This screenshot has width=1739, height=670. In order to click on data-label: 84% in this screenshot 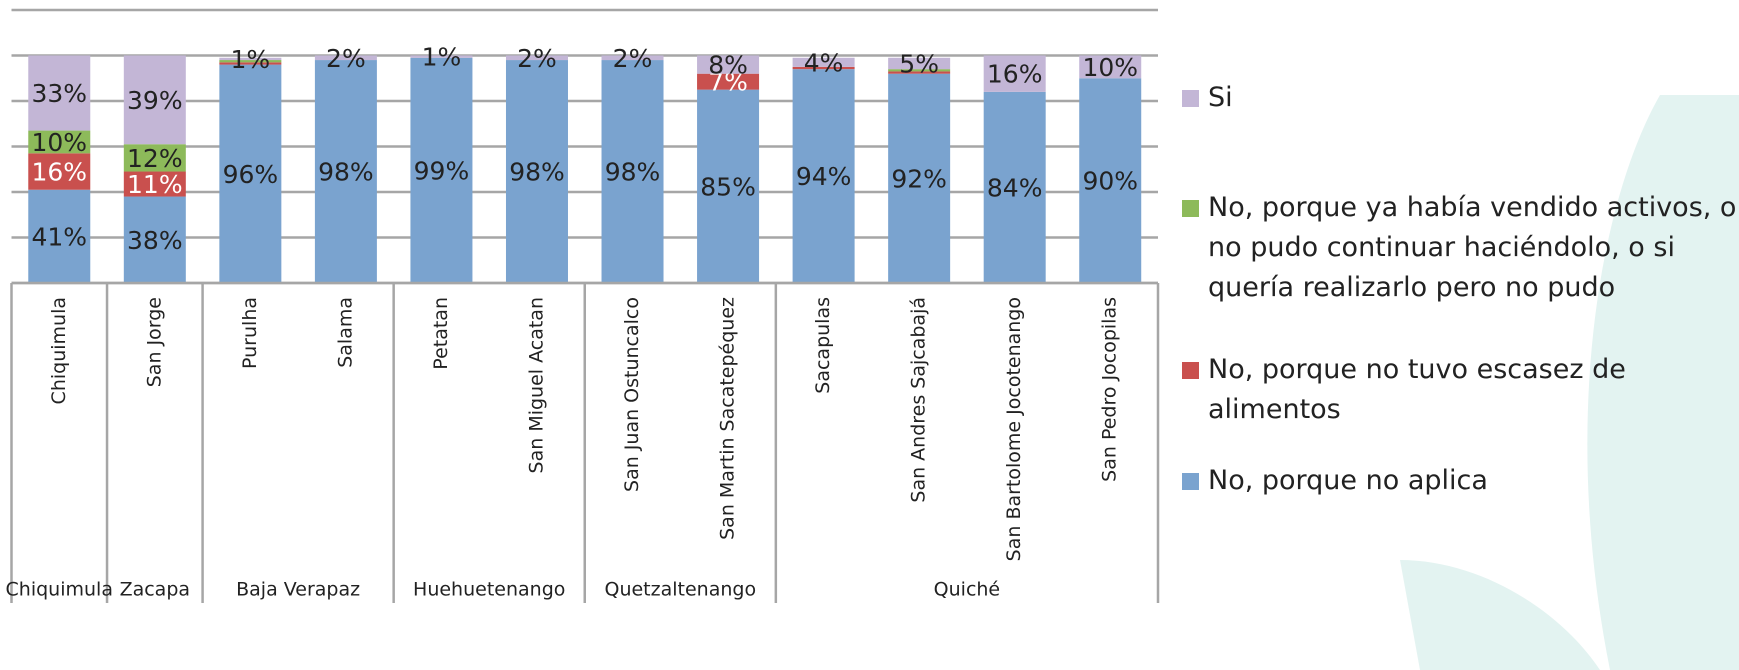, I will do `click(1015, 187)`.